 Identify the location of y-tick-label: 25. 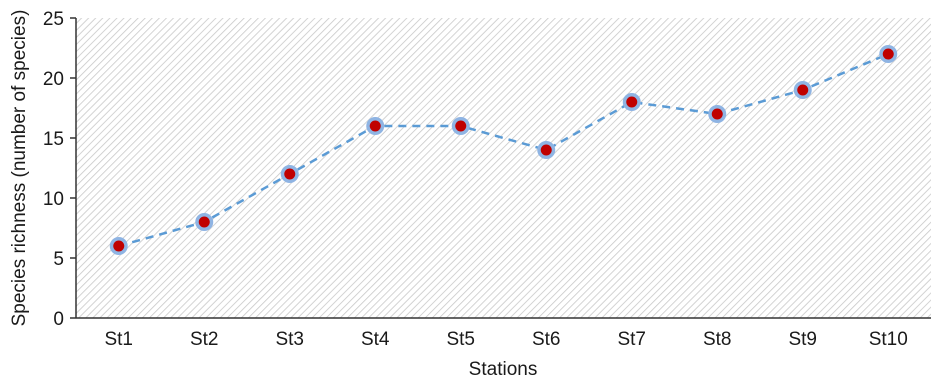
(53, 19).